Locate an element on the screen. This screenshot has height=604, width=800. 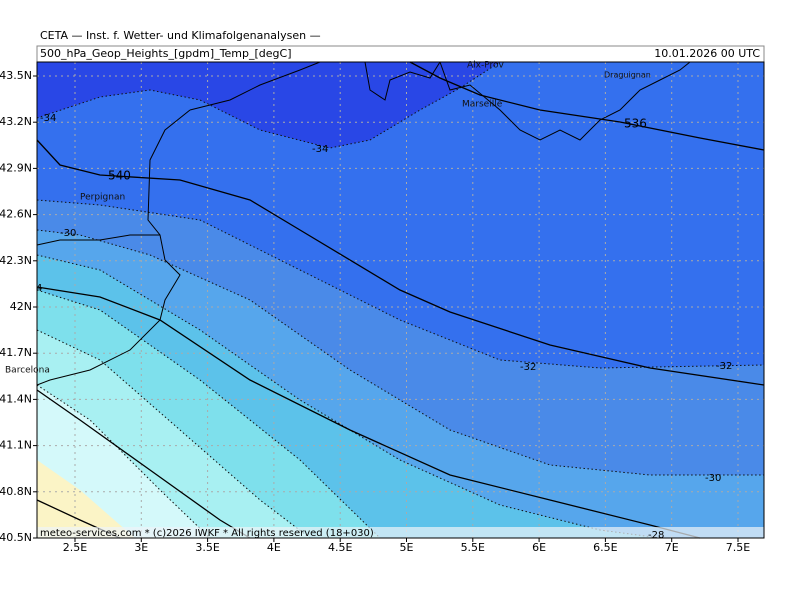
lon-label: 6E is located at coordinates (539, 547).